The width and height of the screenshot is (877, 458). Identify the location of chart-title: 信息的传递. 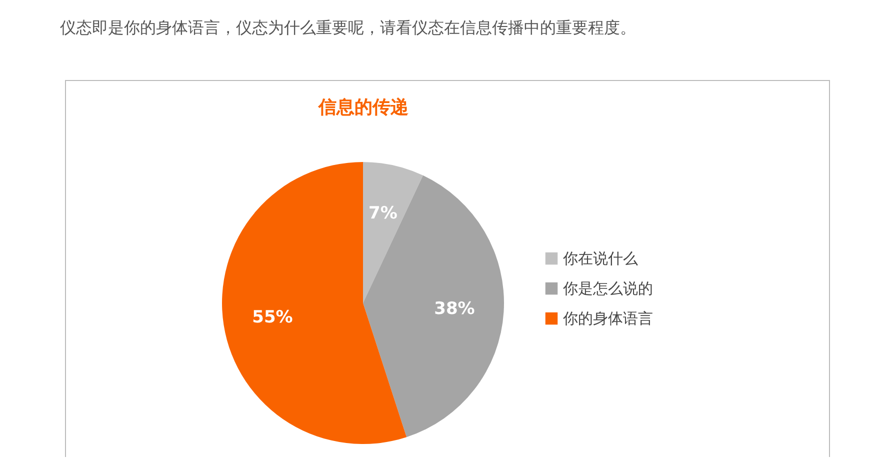
(363, 107).